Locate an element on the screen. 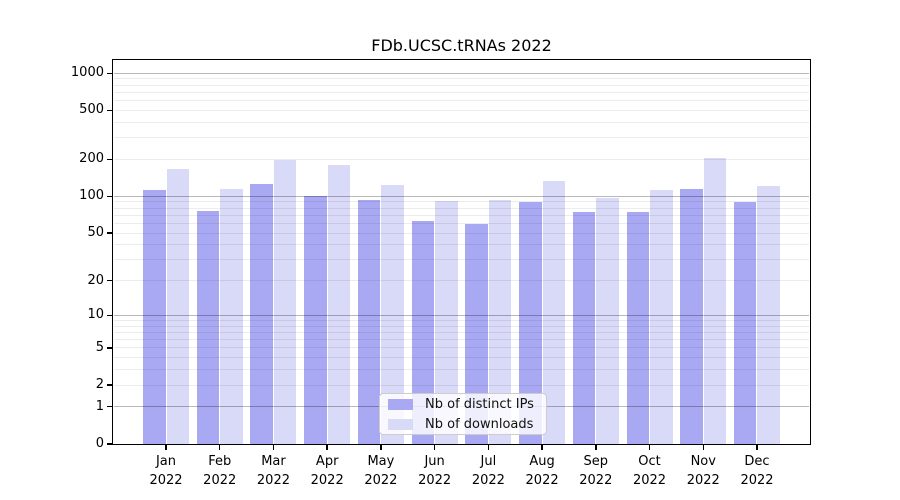 The height and width of the screenshot is (500, 900). x-tick-mark-apr is located at coordinates (327, 447).